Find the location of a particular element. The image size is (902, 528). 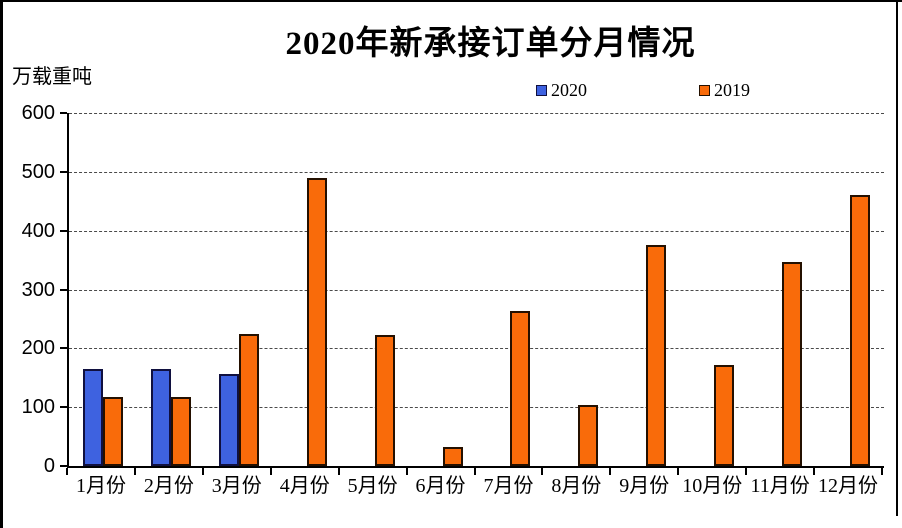

bar-2019-m8 is located at coordinates (588, 435).